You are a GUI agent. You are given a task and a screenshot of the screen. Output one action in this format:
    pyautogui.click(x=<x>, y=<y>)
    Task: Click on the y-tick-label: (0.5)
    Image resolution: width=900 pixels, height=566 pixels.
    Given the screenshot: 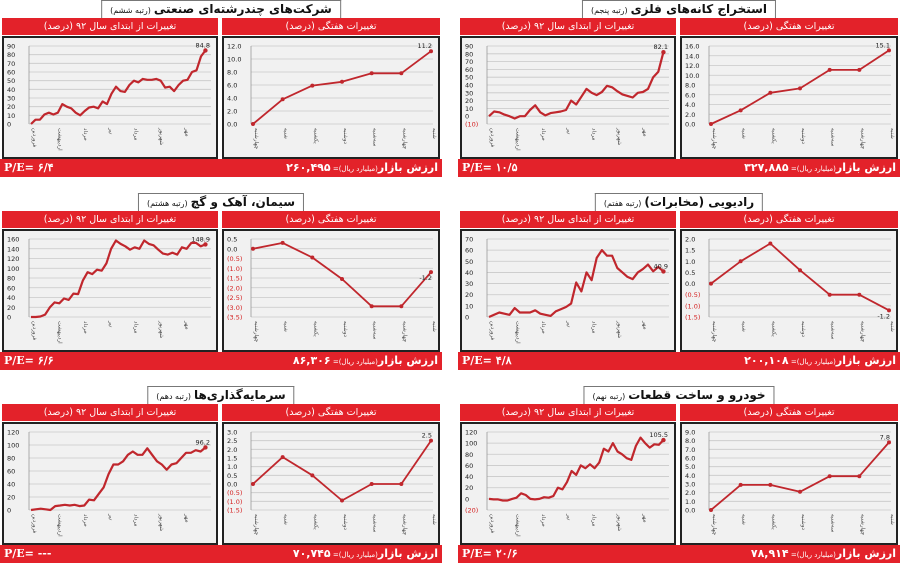 What is the action you would take?
    pyautogui.click(x=692, y=295)
    